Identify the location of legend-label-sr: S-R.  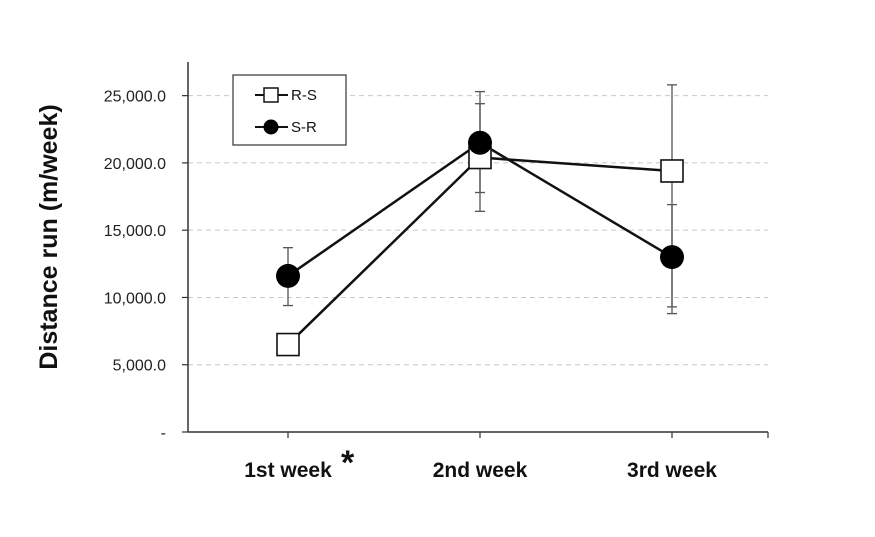
(304, 127).